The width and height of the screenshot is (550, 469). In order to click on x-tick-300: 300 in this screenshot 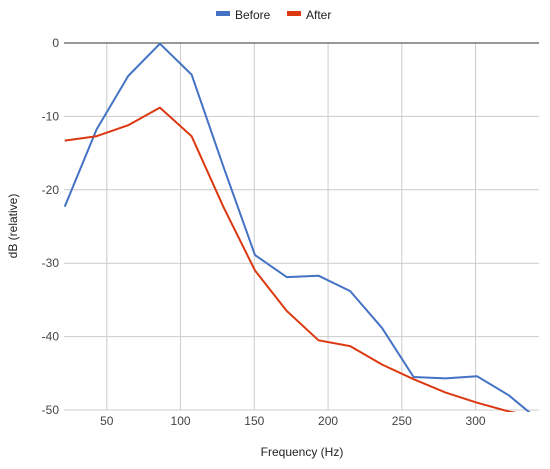, I will do `click(476, 421)`.